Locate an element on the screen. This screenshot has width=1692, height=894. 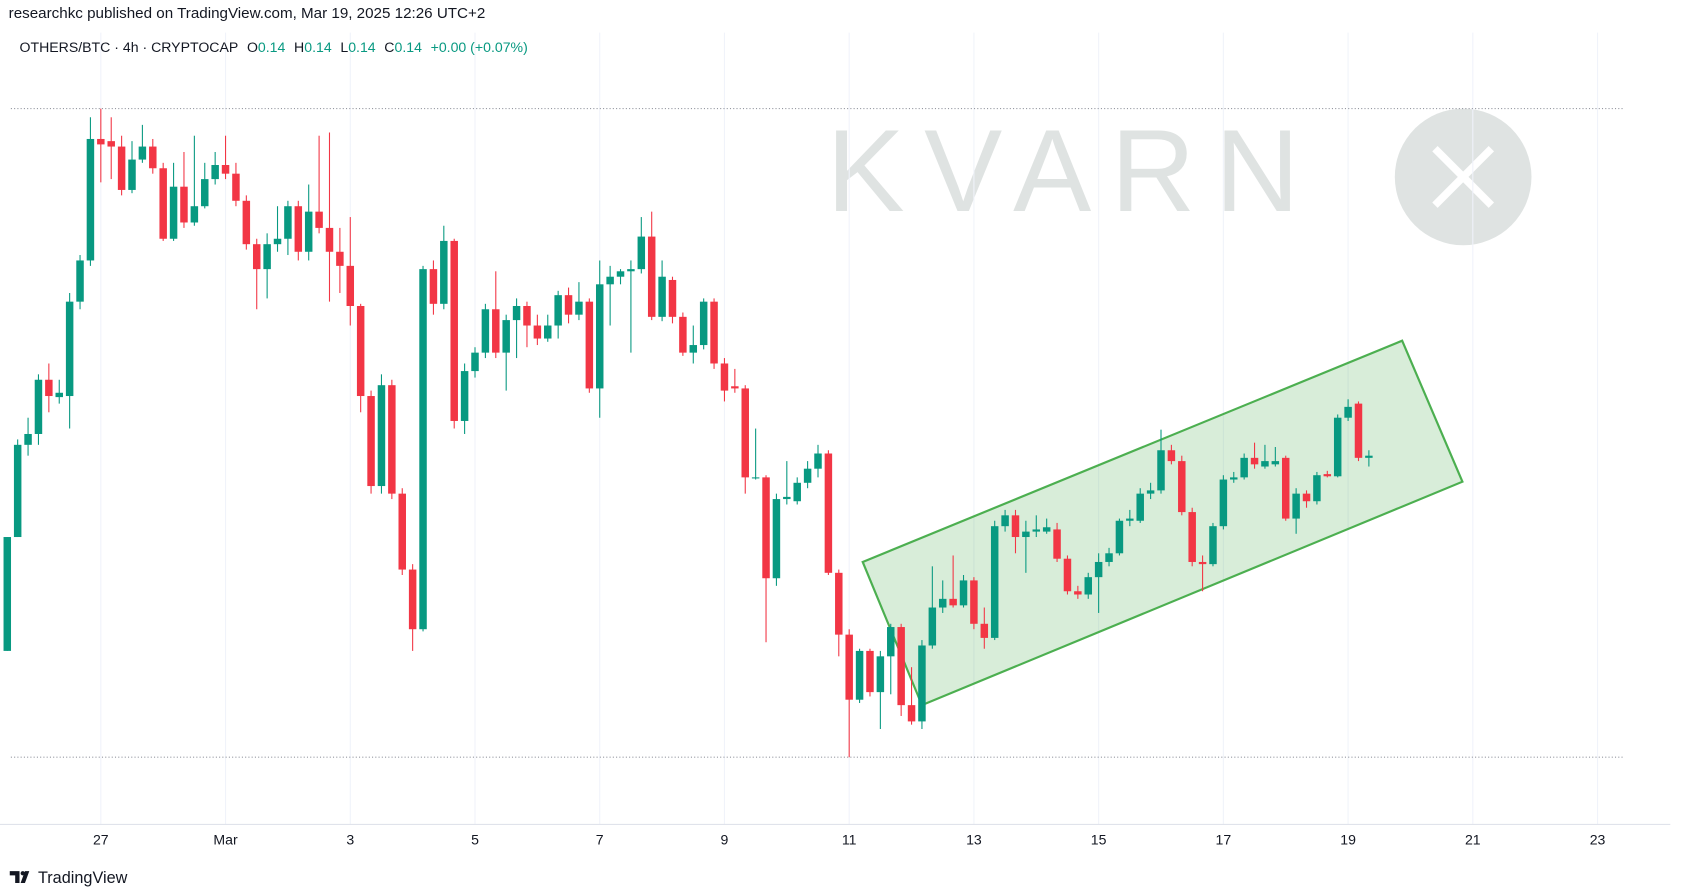
x-tick-label: Mar is located at coordinates (225, 839).